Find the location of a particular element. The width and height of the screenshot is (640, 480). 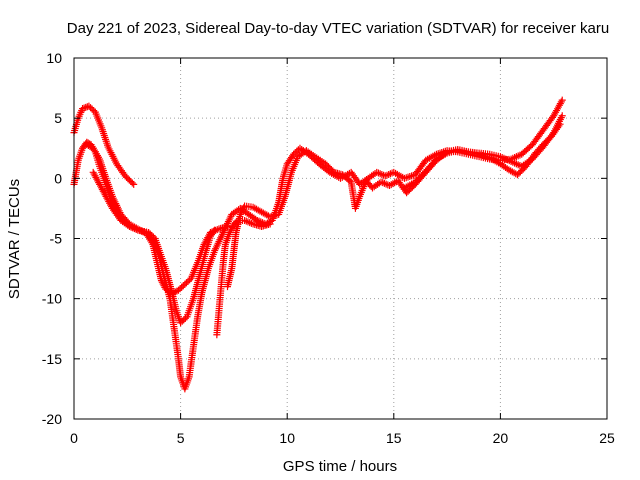

x-tick-label: 5 is located at coordinates (181, 438).